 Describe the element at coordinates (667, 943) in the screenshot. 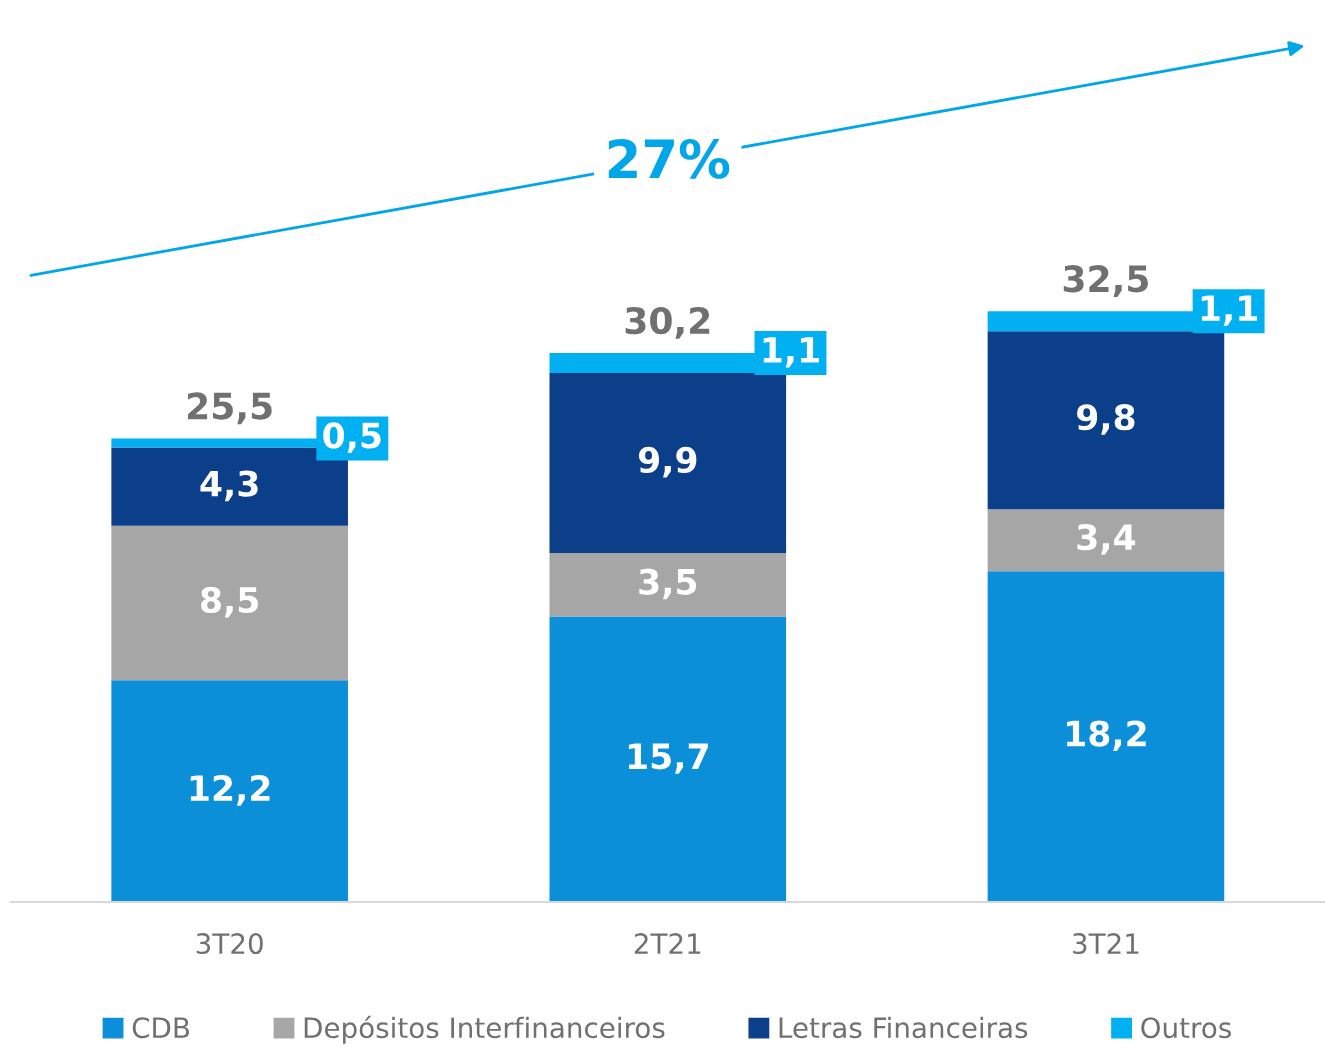

I see `x-tick-label: 2T21` at that location.